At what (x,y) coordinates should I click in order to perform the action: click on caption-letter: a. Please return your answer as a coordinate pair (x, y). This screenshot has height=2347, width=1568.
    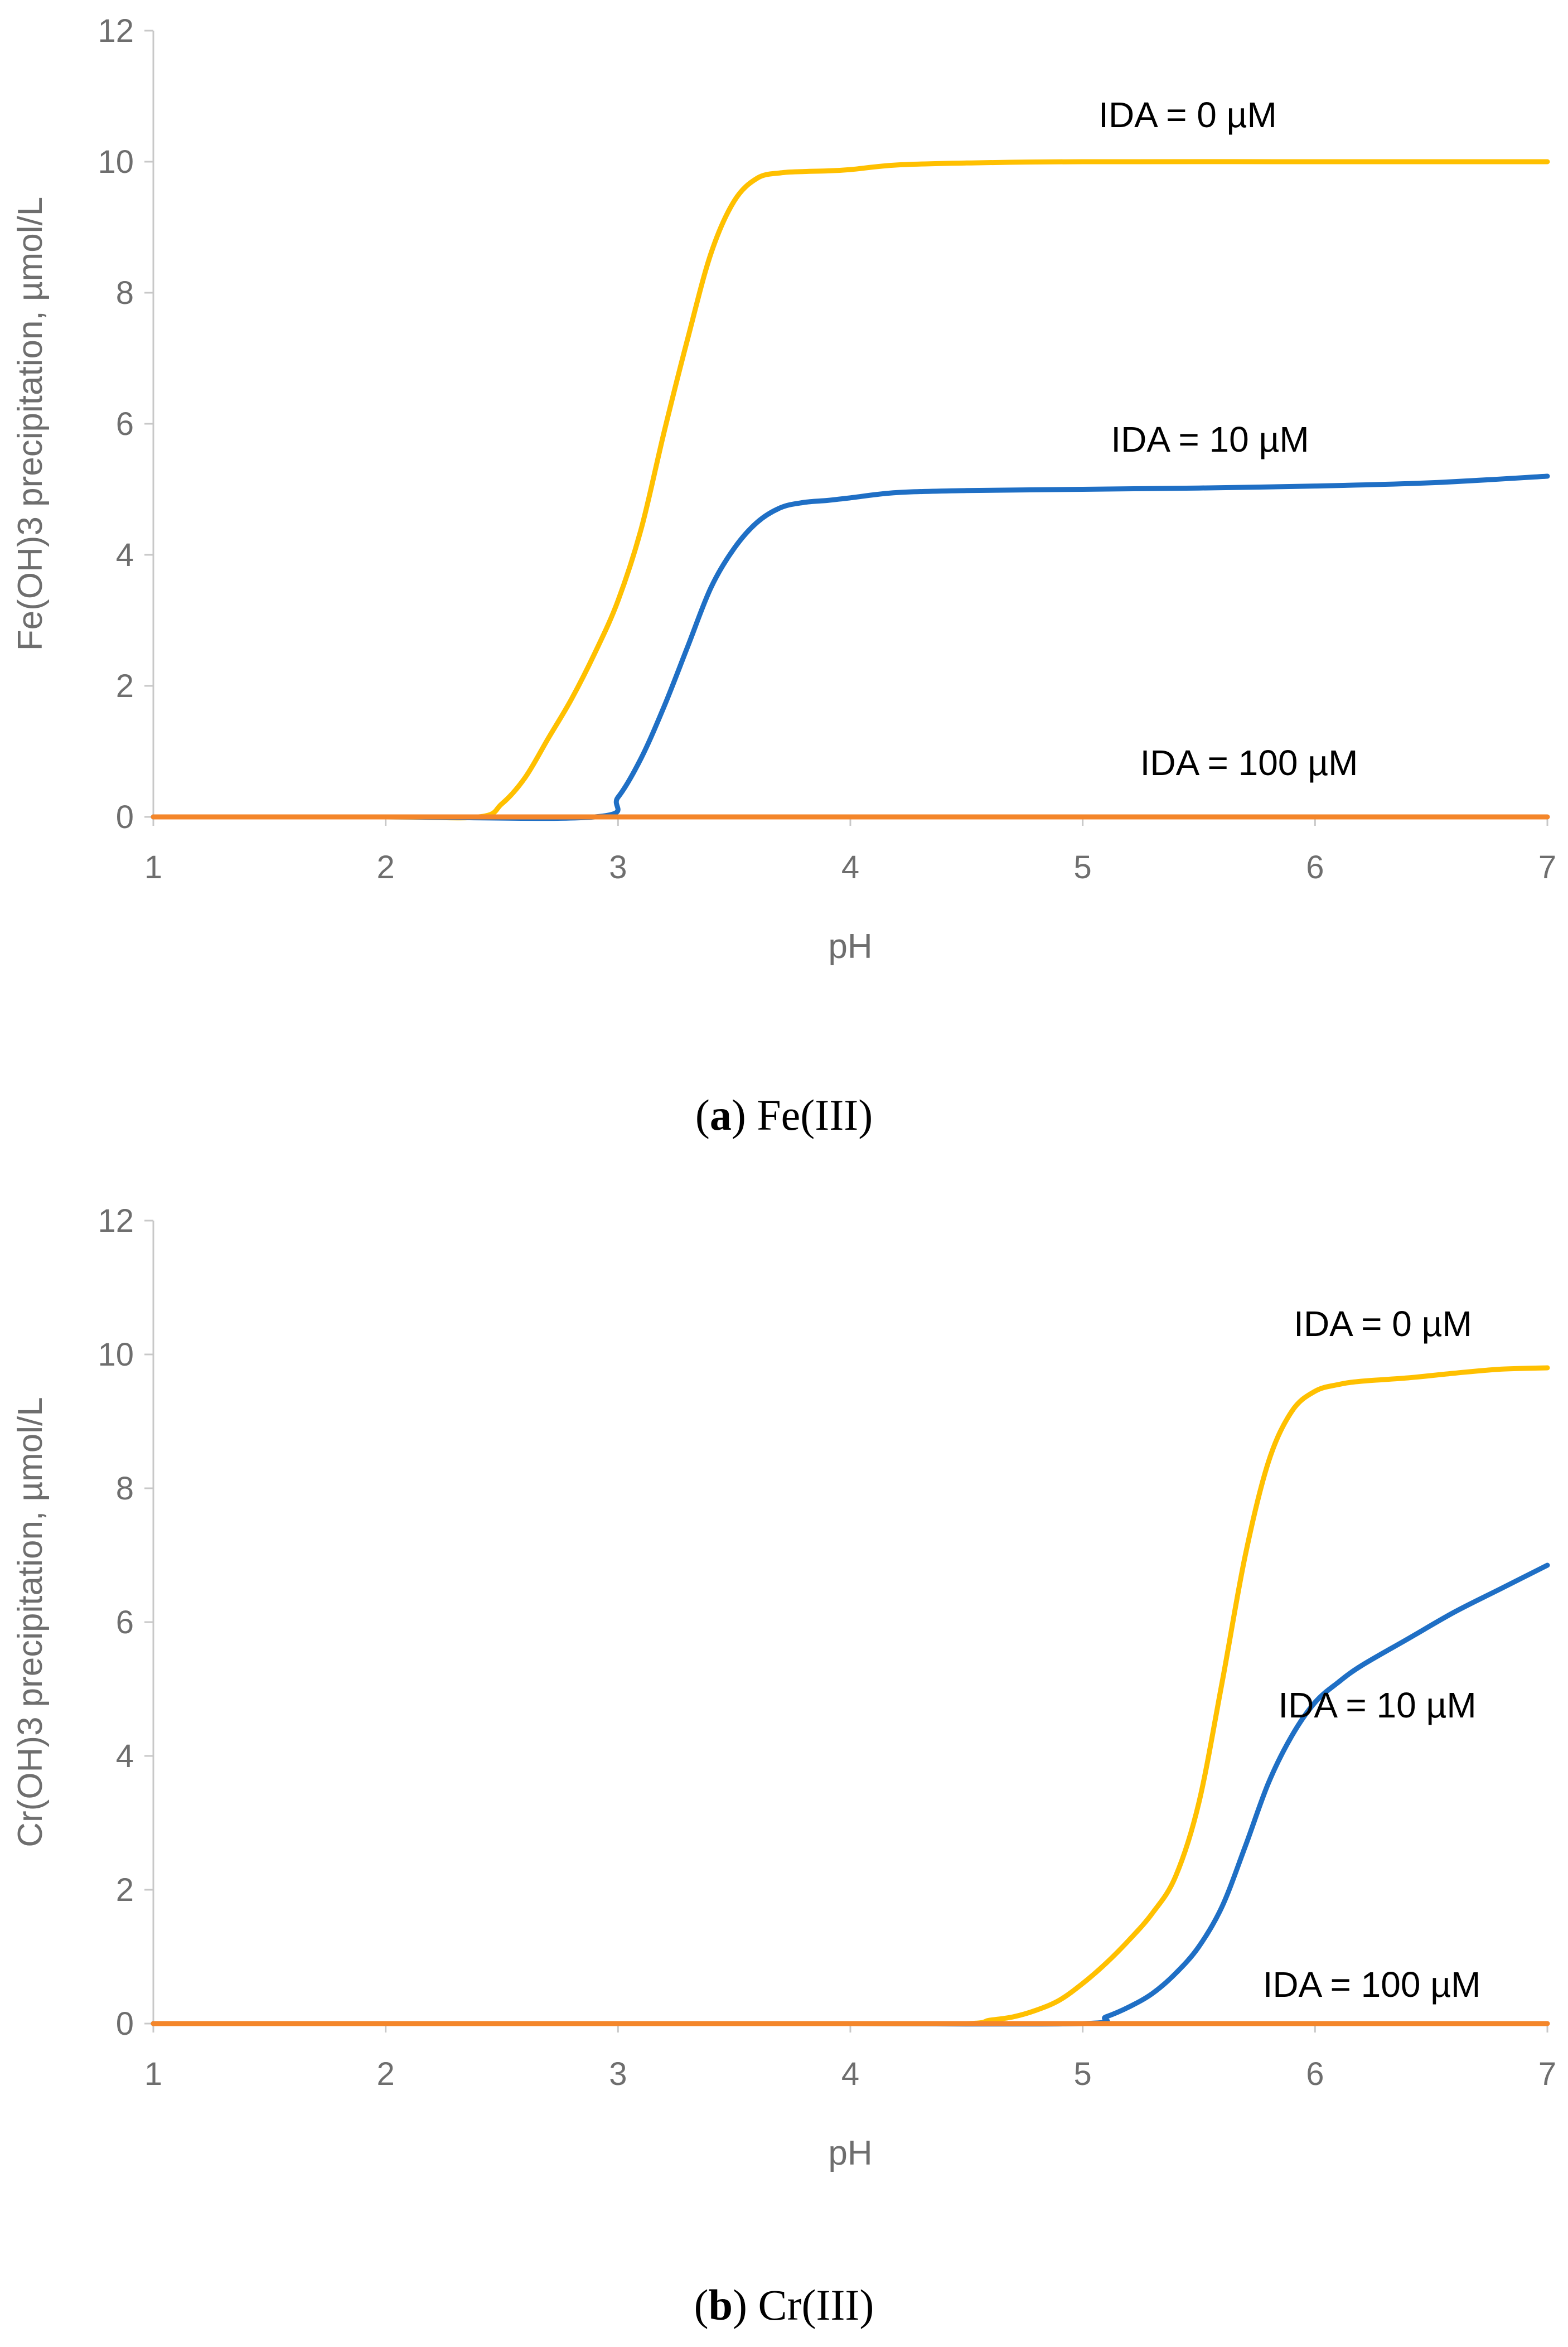
    Looking at the image, I should click on (720, 1115).